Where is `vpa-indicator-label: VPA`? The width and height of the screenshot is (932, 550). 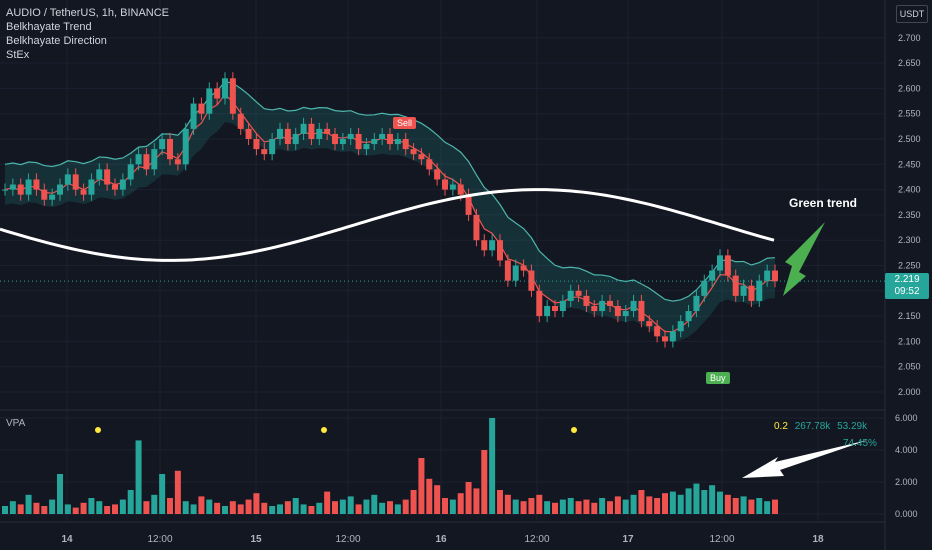
vpa-indicator-label: VPA is located at coordinates (16, 423).